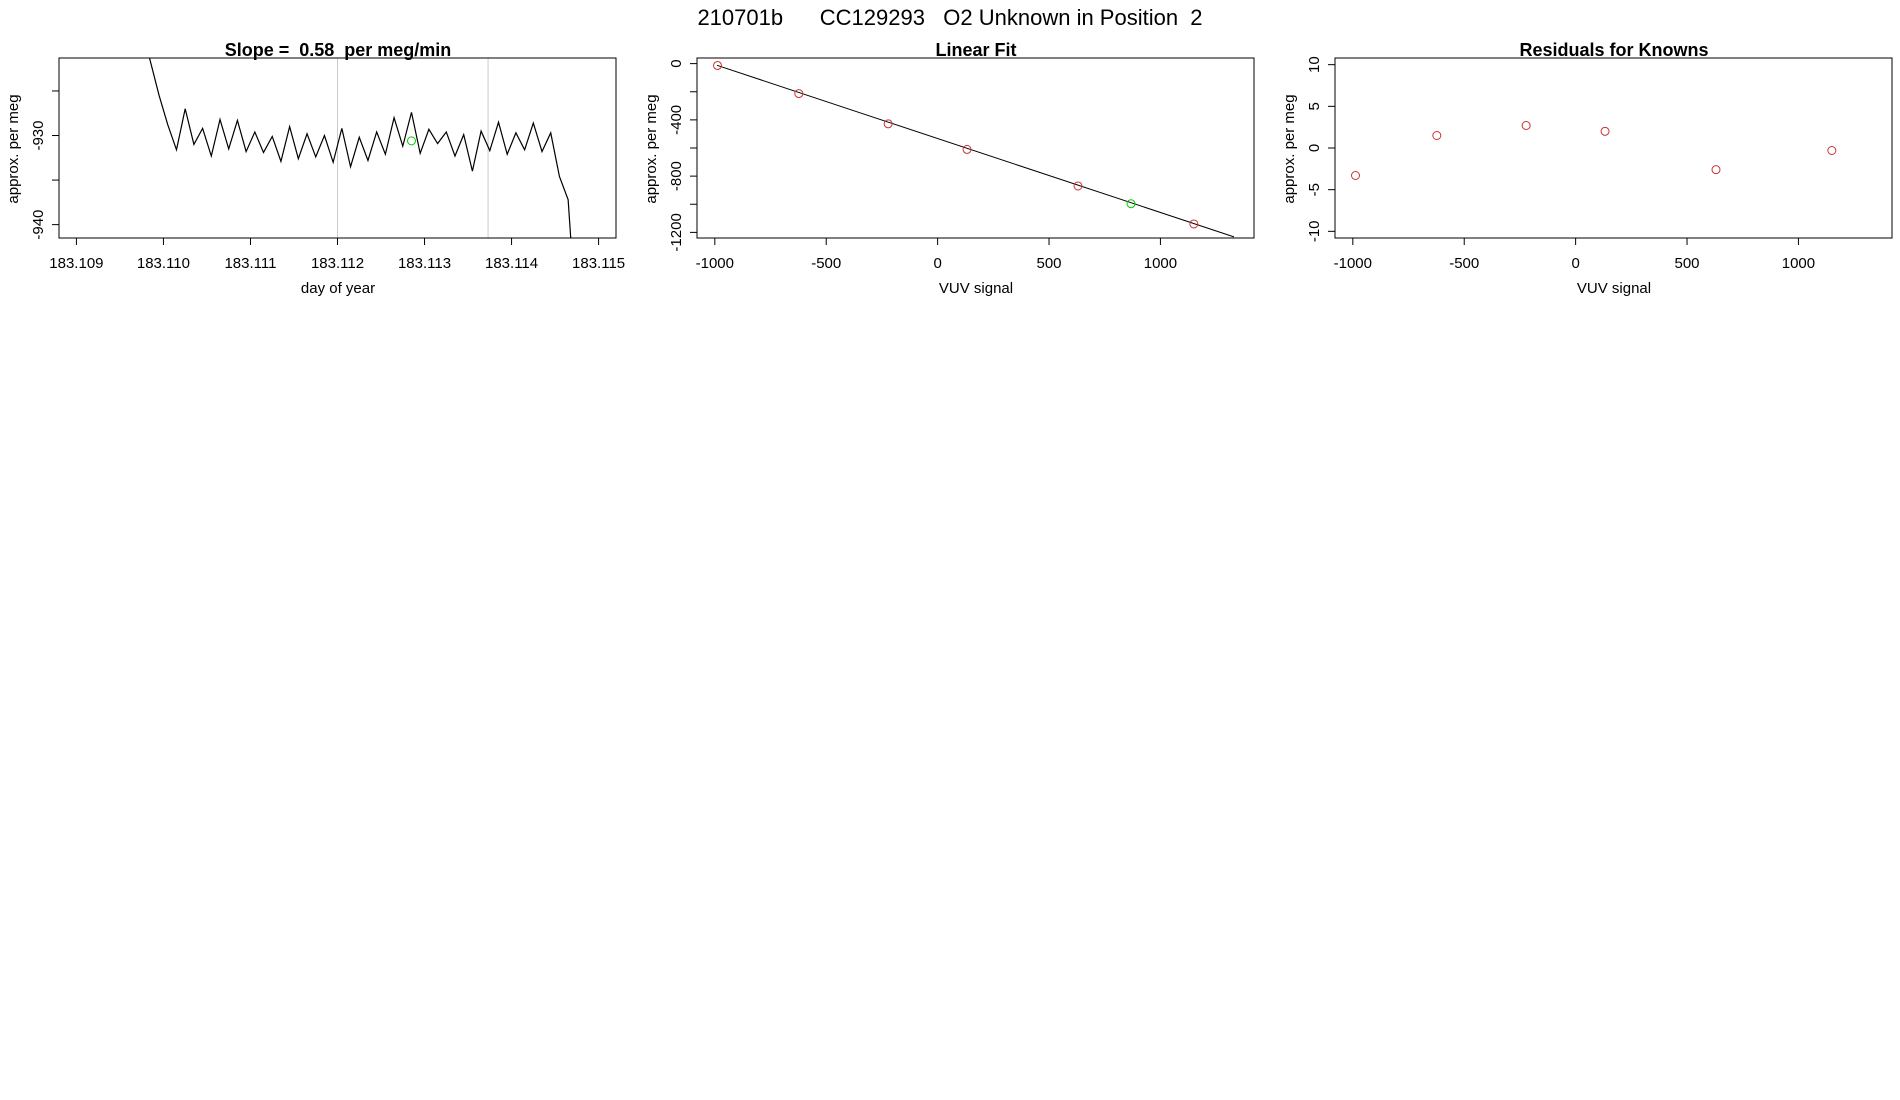 This screenshot has width=1900, height=1100. I want to click on x-tick-label: 183.111, so click(250, 263).